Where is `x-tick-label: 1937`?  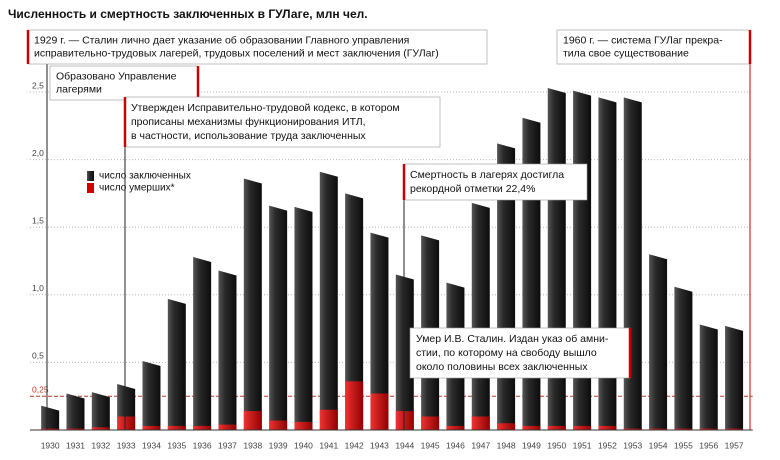 x-tick-label: 1937 is located at coordinates (227, 445).